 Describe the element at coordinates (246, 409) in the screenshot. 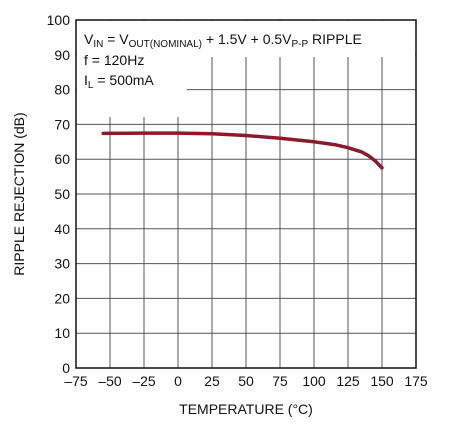

I see `x-axis-label: TEMPERATURE (°C)` at that location.